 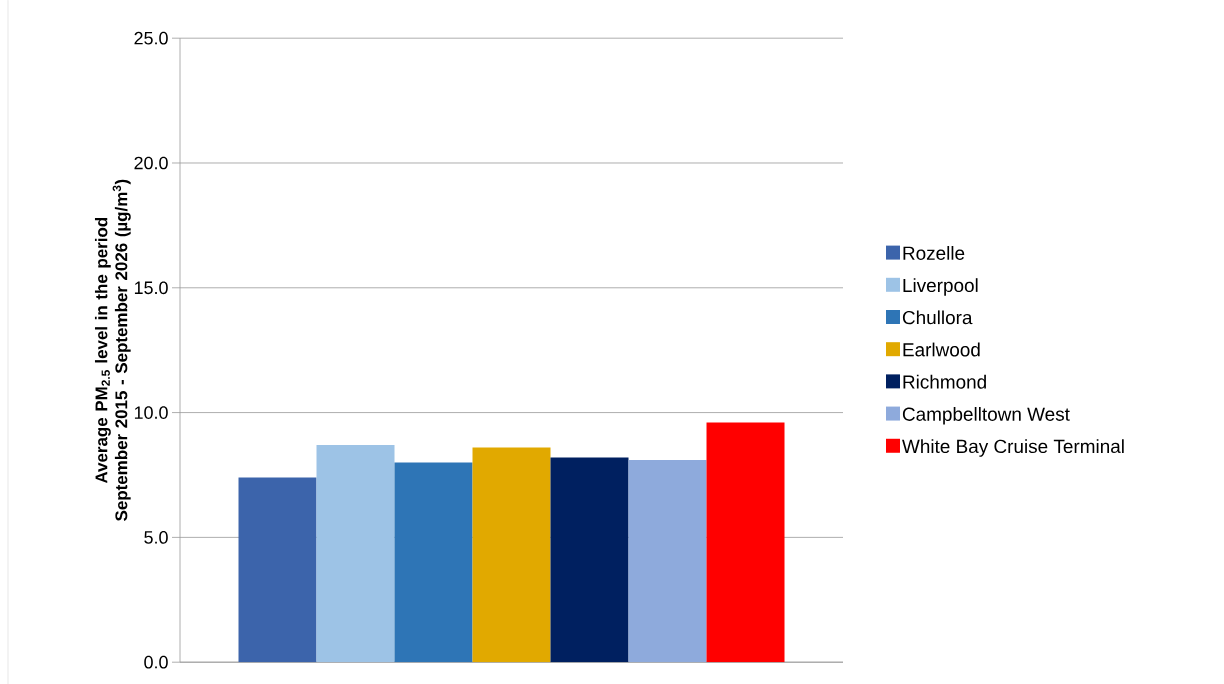 I want to click on legend-label: White Bay Cruise Terminal, so click(x=1013, y=447).